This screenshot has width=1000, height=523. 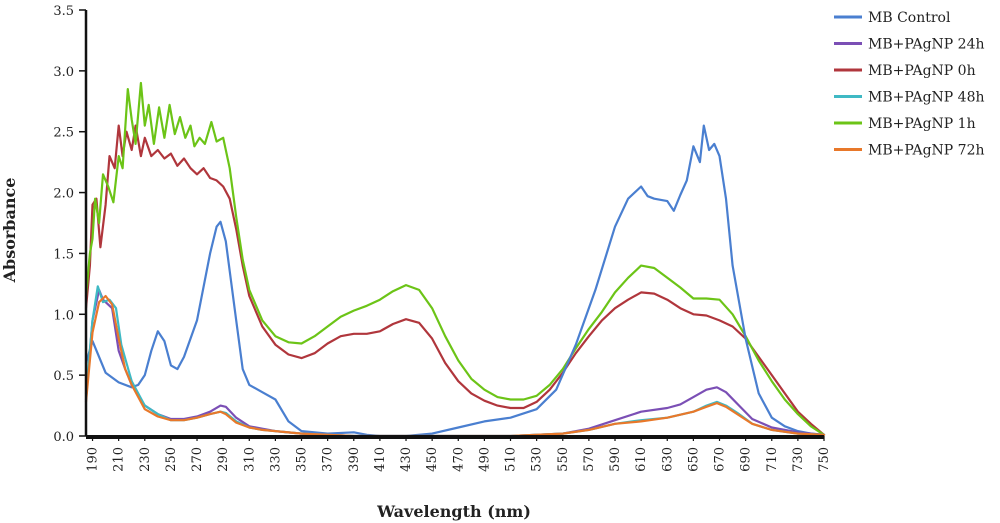 What do you see at coordinates (93, 459) in the screenshot?
I see `x-tick-label: 190` at bounding box center [93, 459].